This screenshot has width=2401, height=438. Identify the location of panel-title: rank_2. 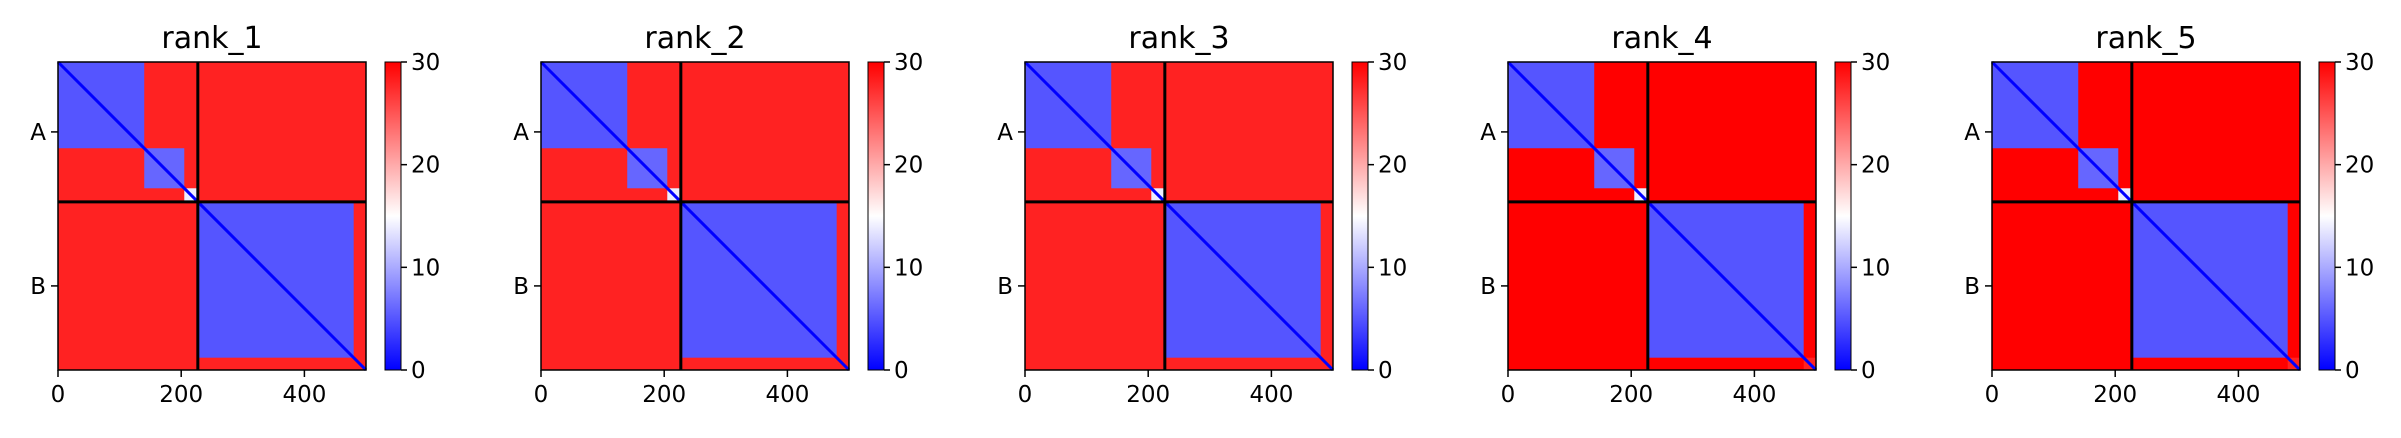
(694, 38).